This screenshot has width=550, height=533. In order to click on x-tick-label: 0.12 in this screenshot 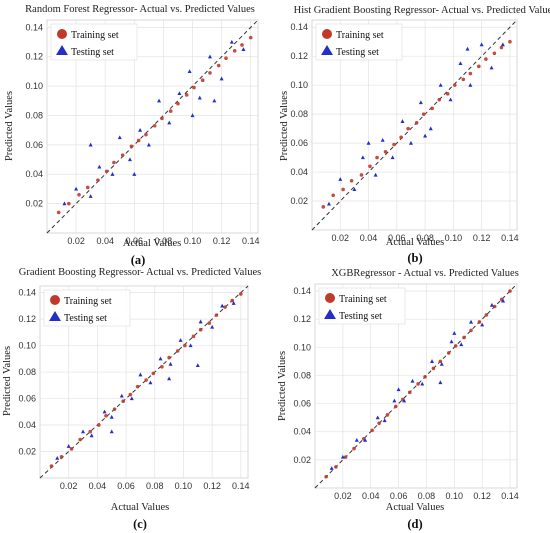, I will do `click(222, 241)`.